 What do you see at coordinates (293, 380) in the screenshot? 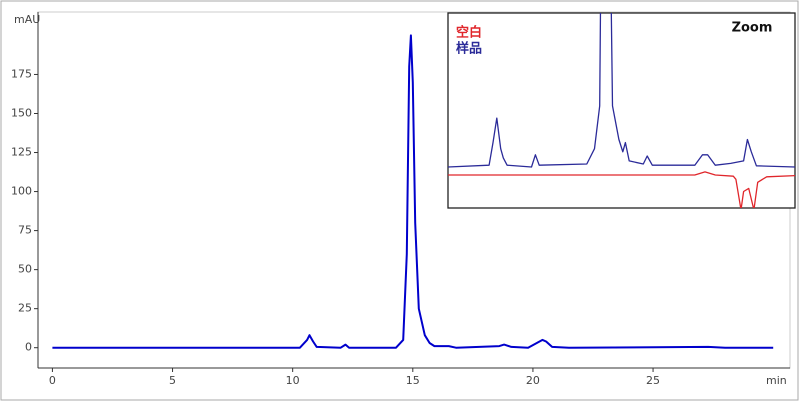
I see `x-tick-label: 10` at bounding box center [293, 380].